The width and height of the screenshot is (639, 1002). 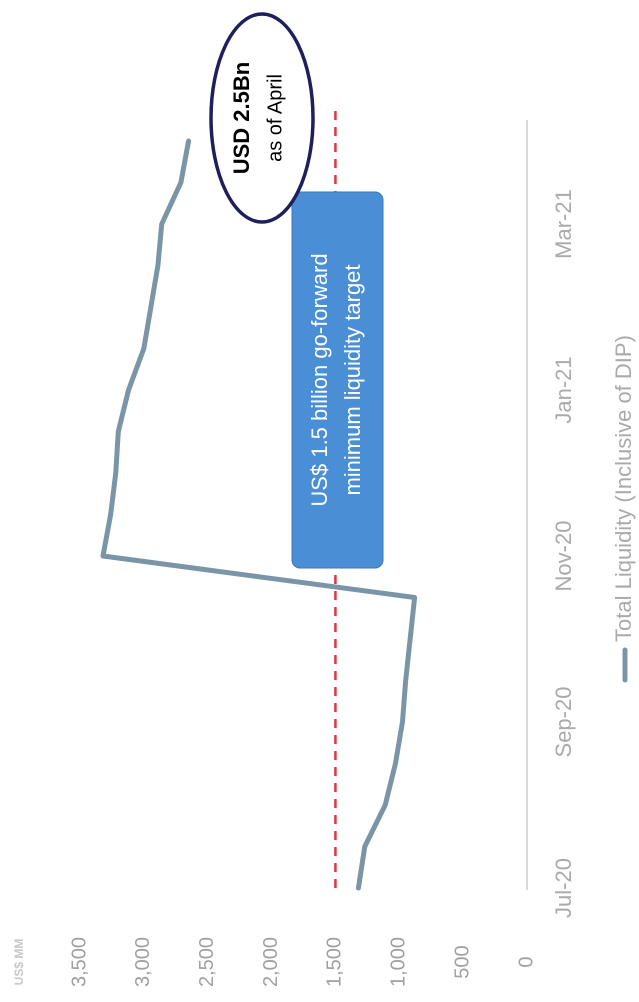 I want to click on y-tick-label: 3,500, so click(x=79, y=962).